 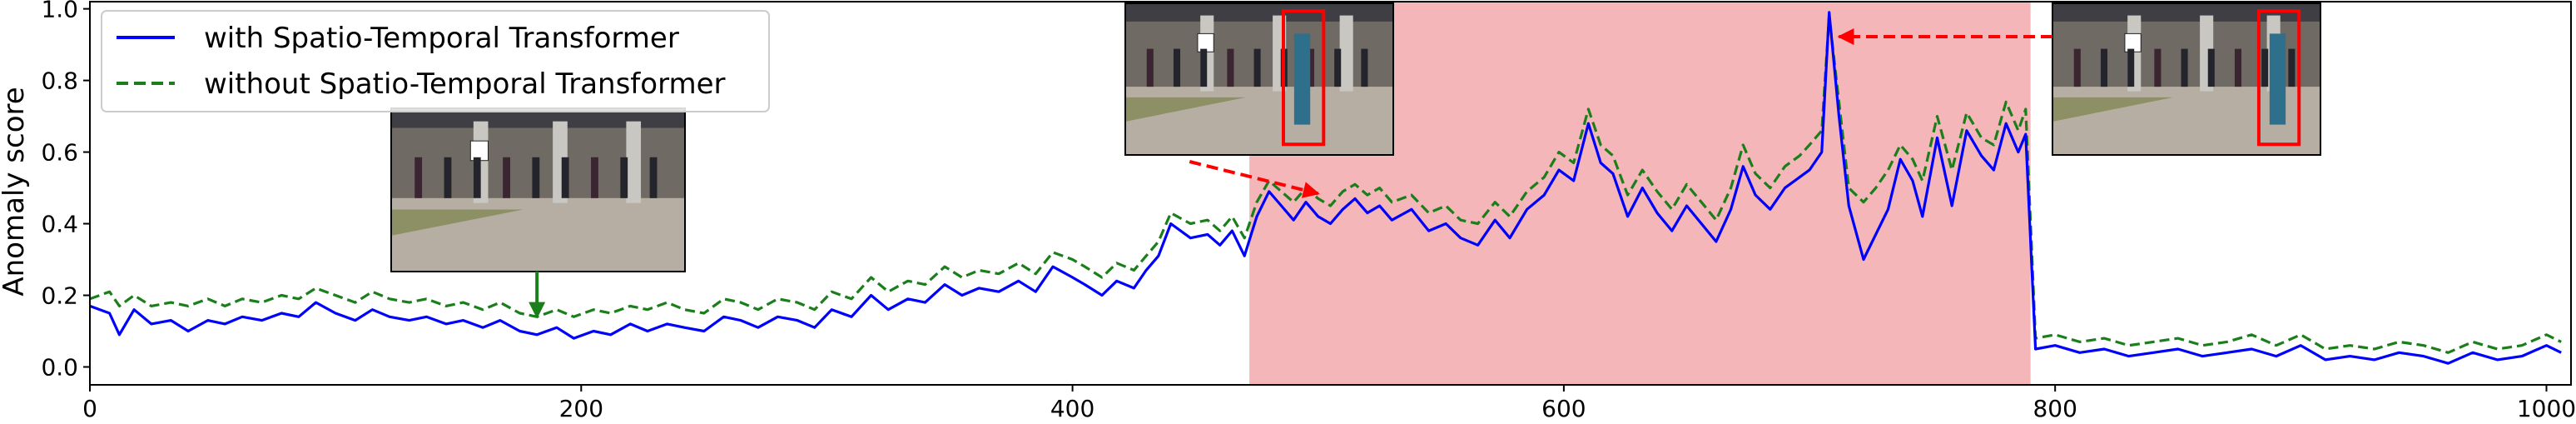 What do you see at coordinates (15, 191) in the screenshot?
I see `y-axis-label: Anomaly score` at bounding box center [15, 191].